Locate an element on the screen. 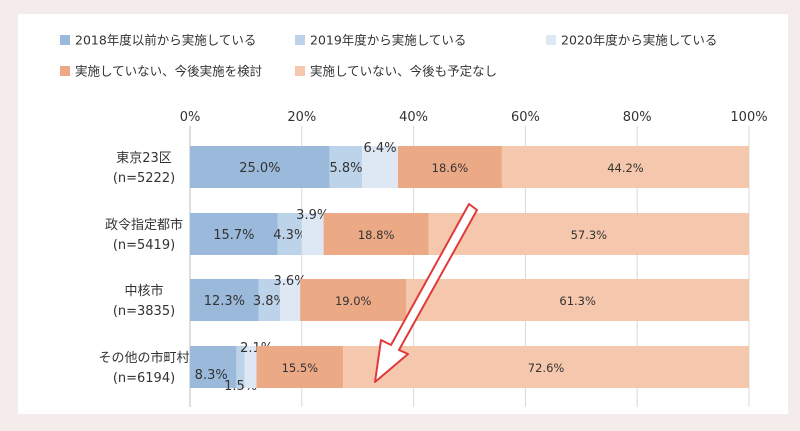 This screenshot has height=431, width=800. bar-value-label: 3.8% is located at coordinates (269, 301).